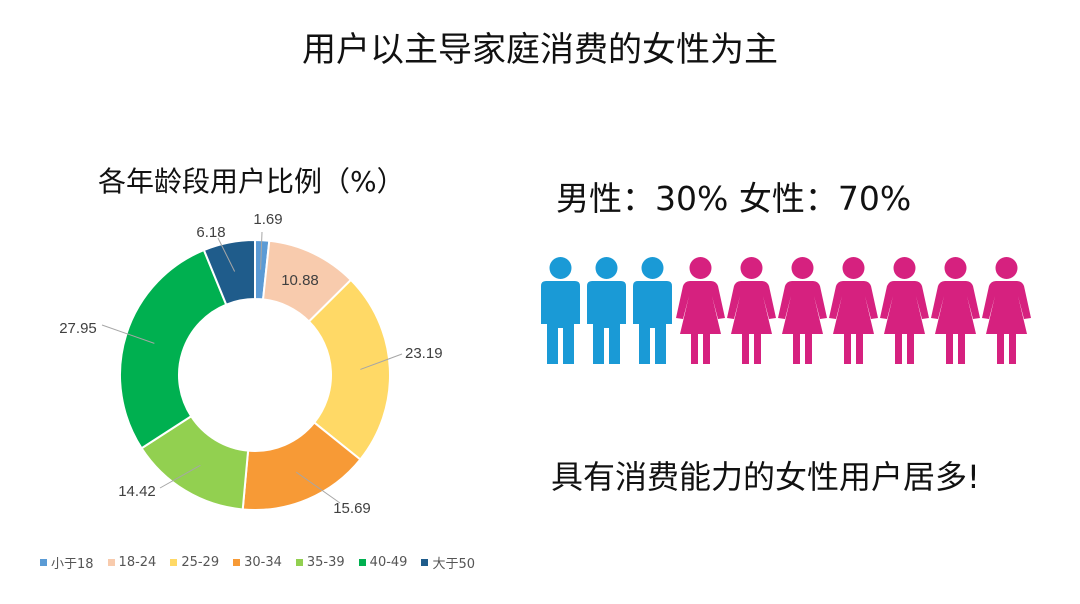  I want to click on legend-item: 小于18, so click(67, 562).